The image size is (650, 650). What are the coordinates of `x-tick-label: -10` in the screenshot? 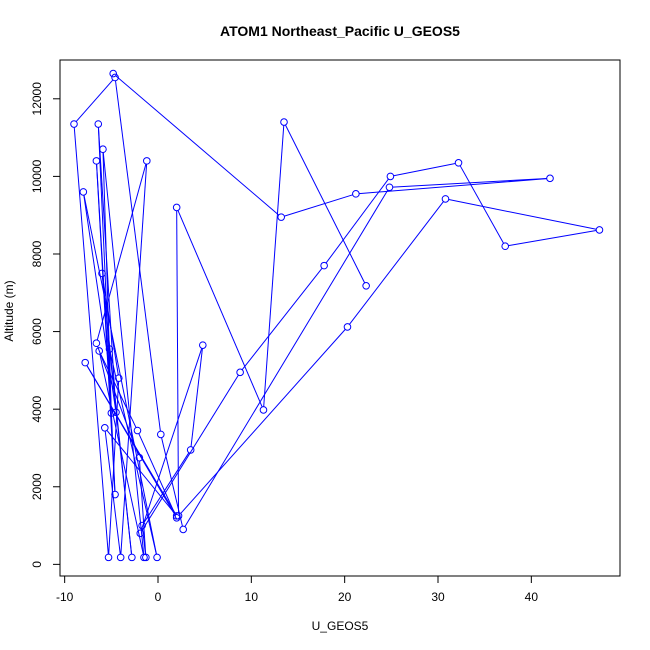 It's located at (65, 597).